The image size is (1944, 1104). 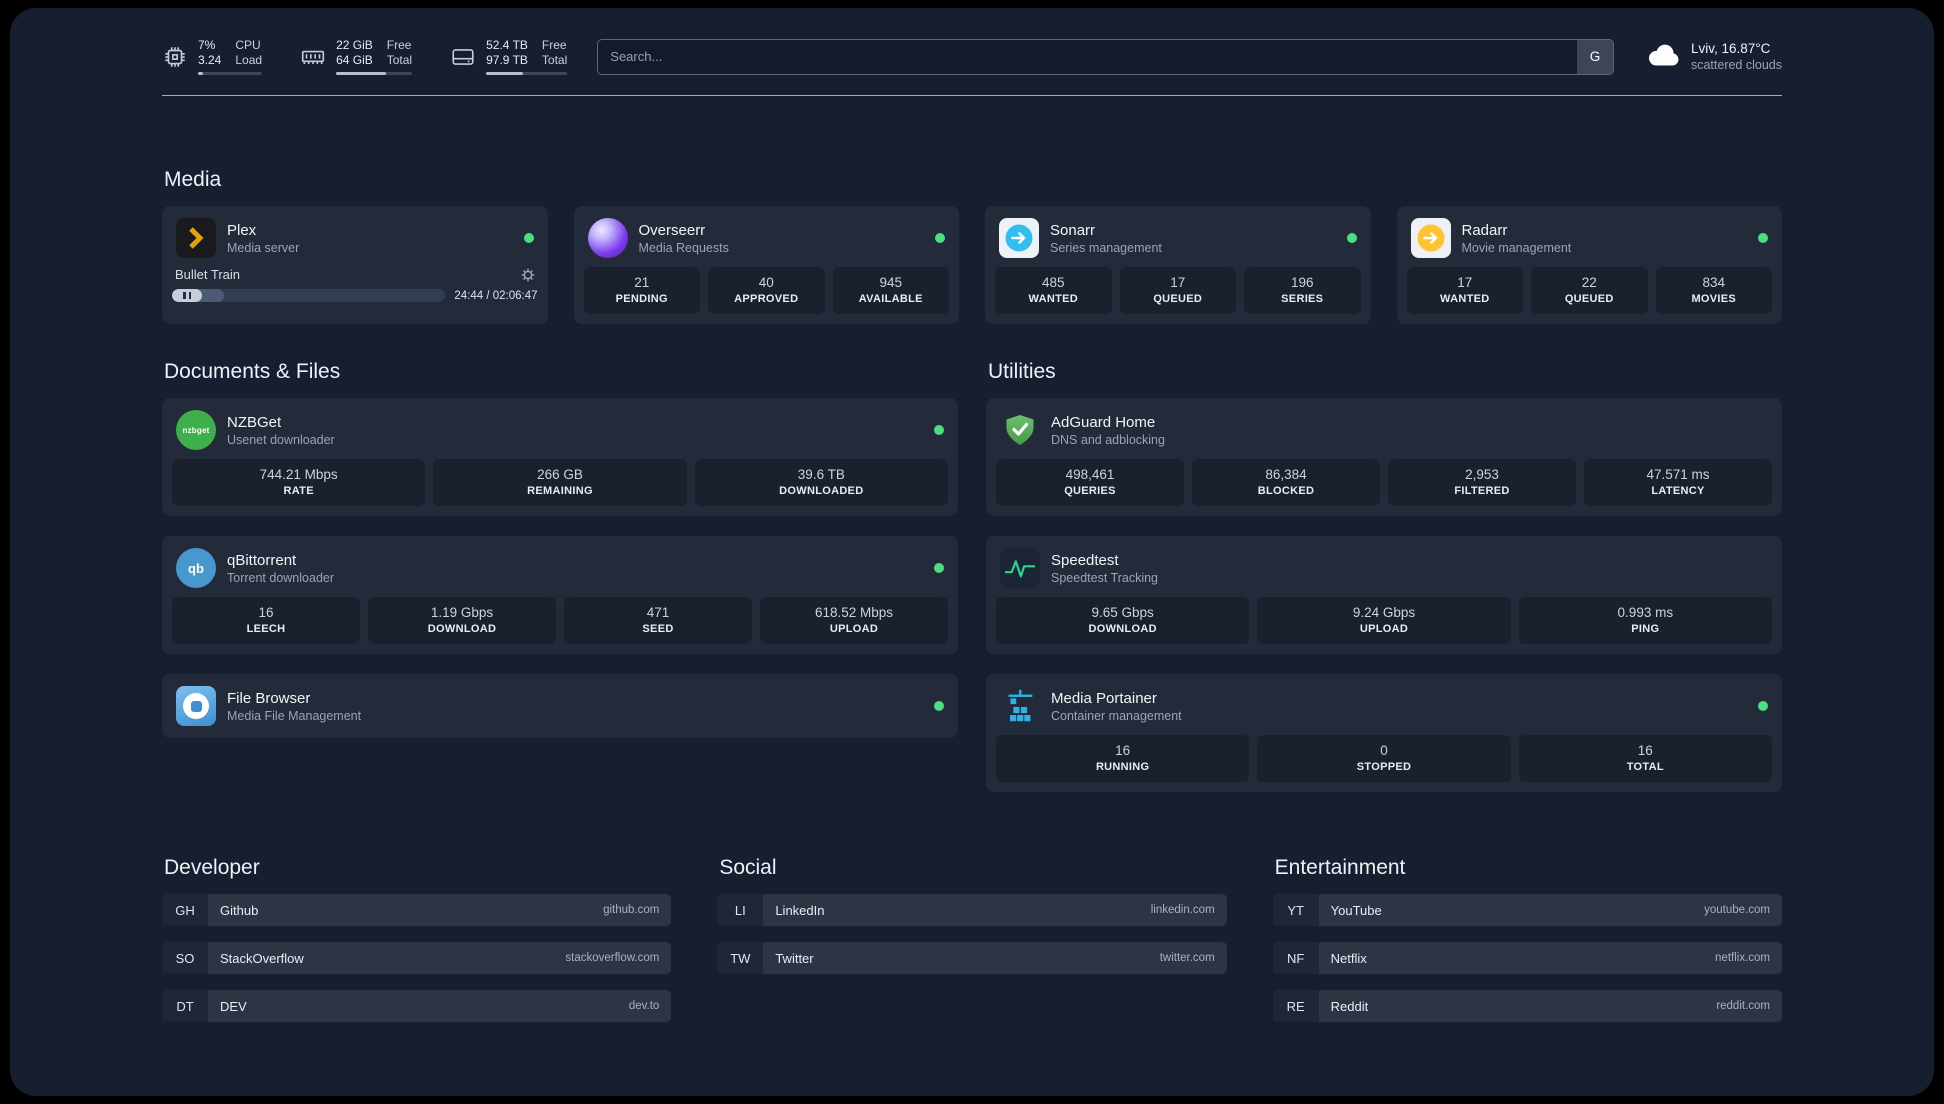 What do you see at coordinates (313, 57) in the screenshot?
I see `memory-icon` at bounding box center [313, 57].